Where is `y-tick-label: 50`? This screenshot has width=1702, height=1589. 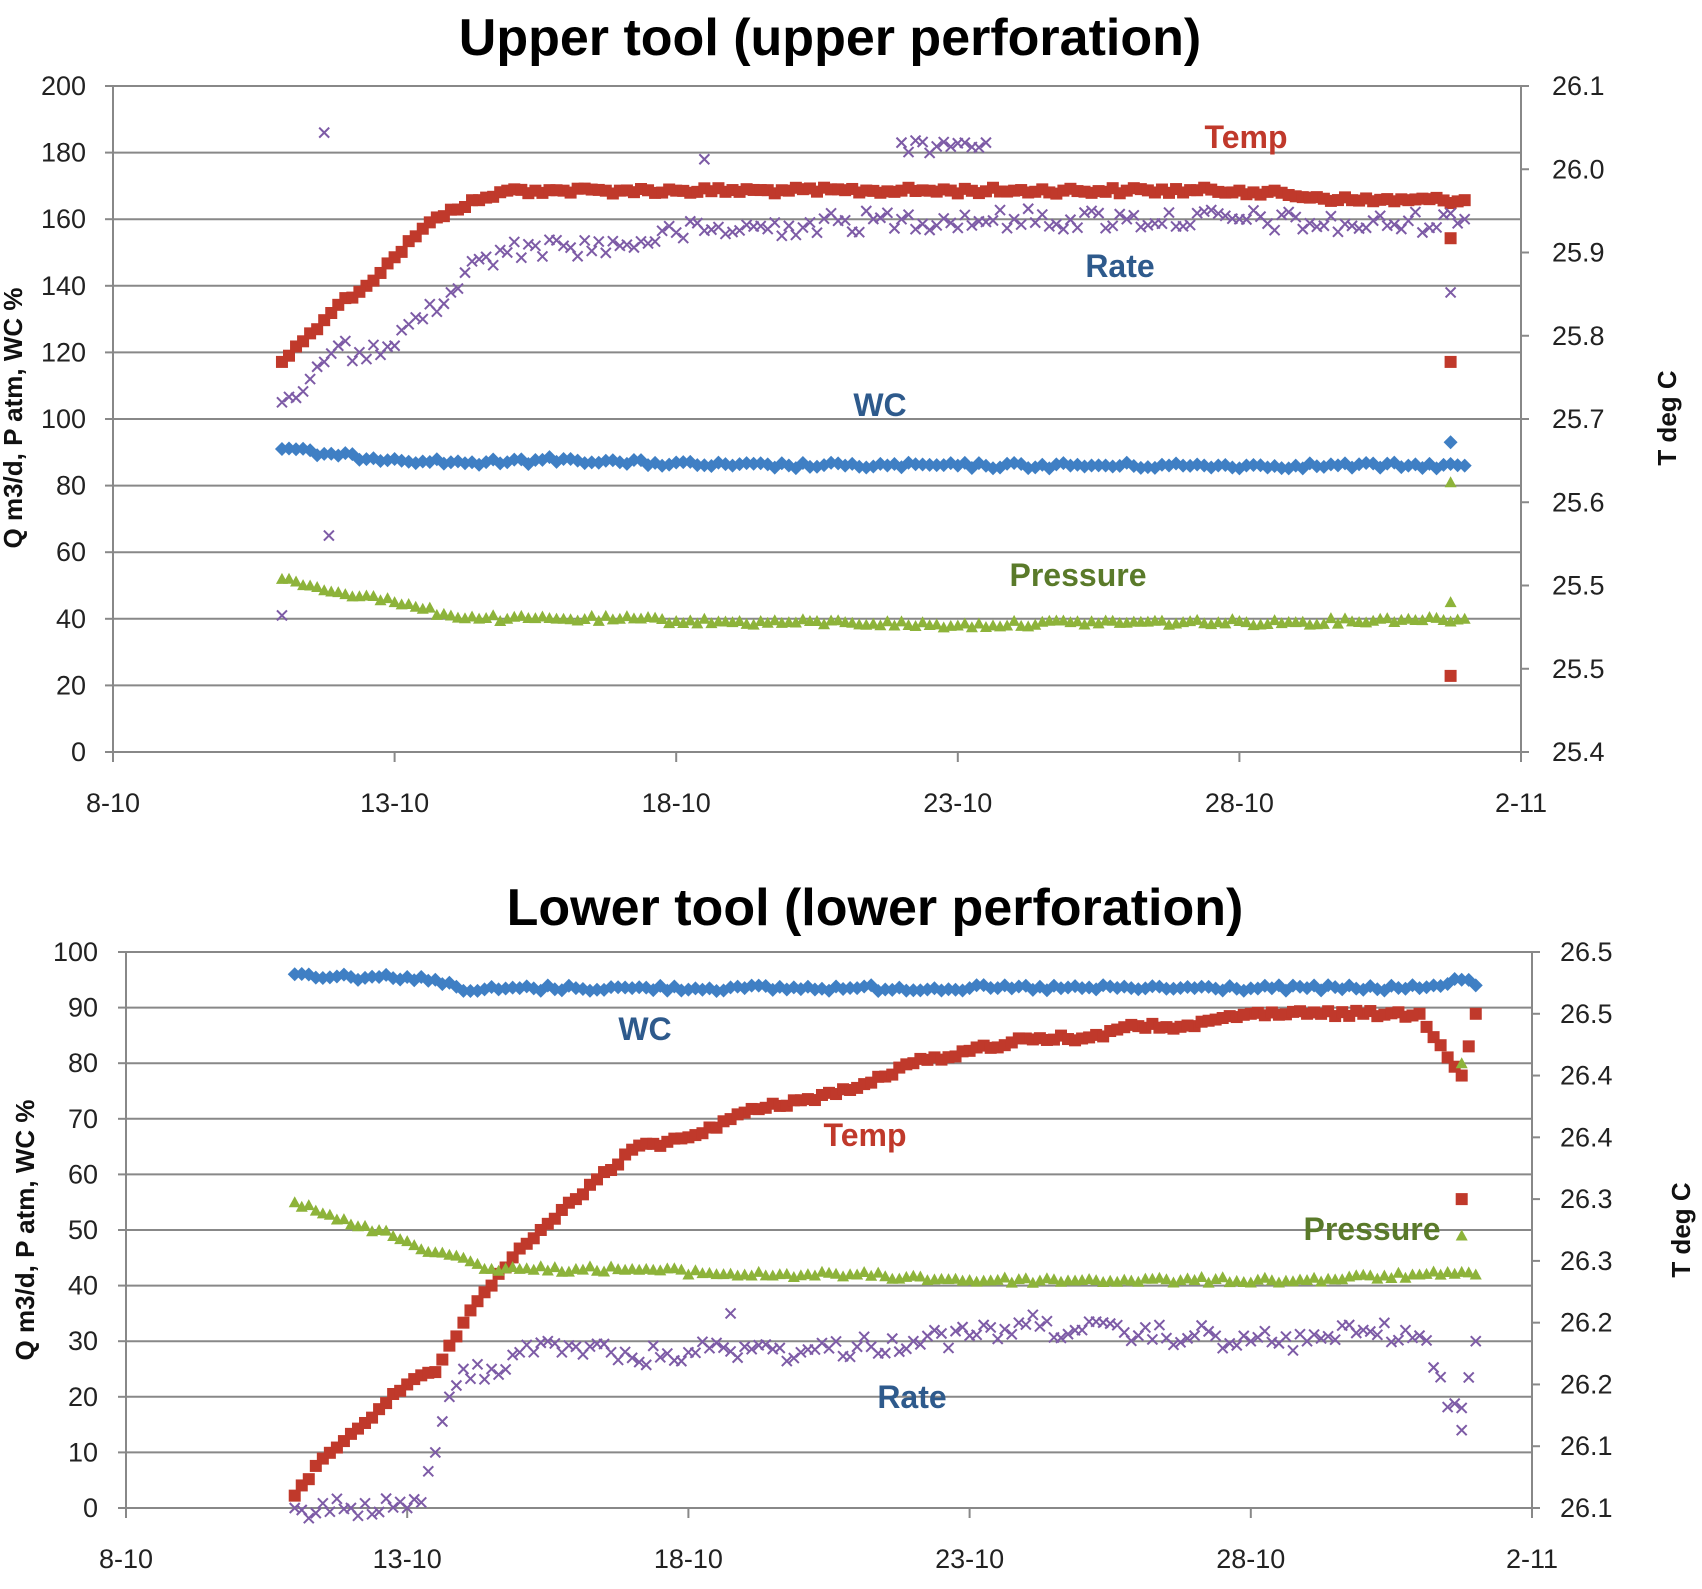 y-tick-label: 50 is located at coordinates (83, 1230).